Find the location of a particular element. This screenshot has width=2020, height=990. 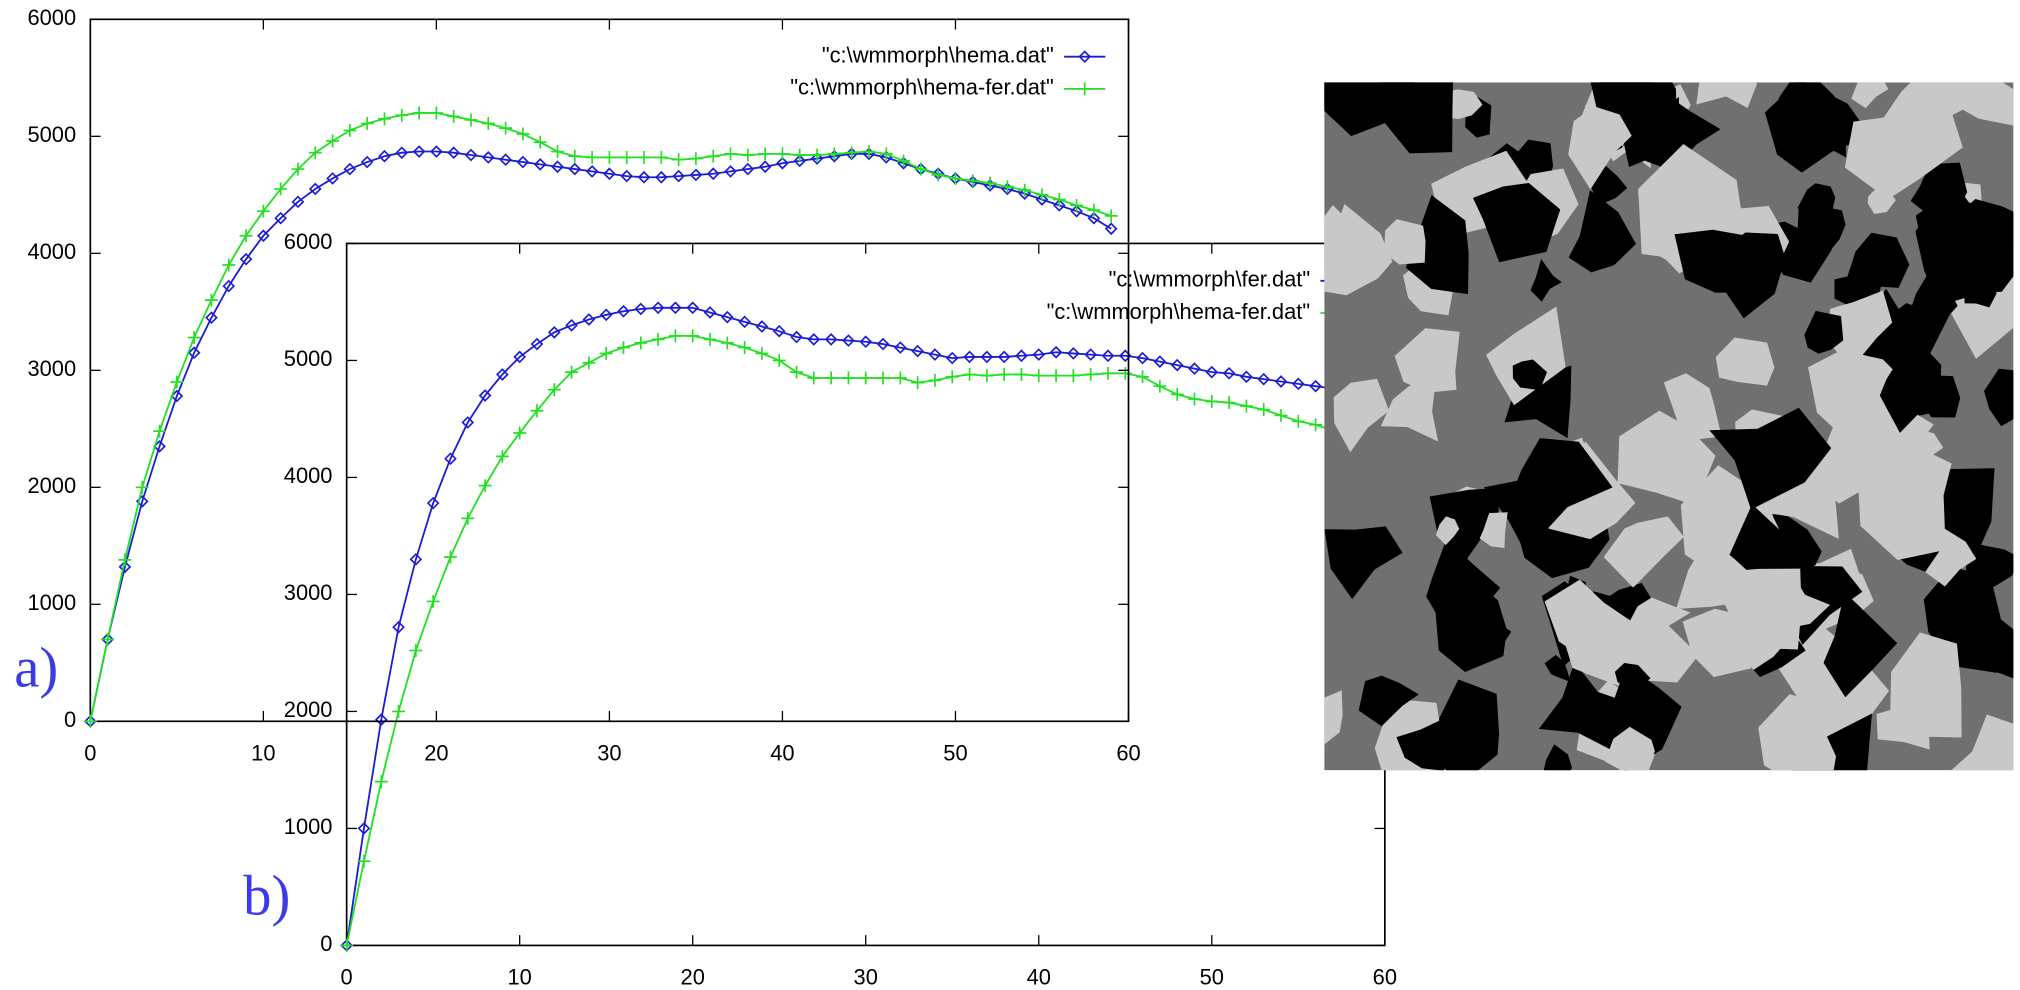

x-tick-label: 0 is located at coordinates (90, 753).